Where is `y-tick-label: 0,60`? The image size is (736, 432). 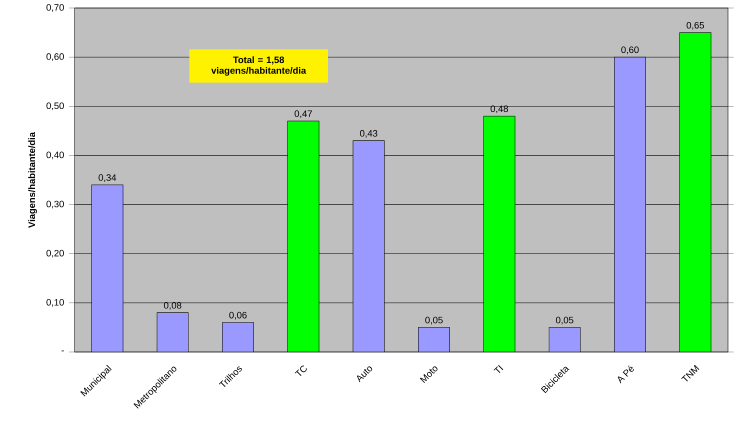
y-tick-label: 0,60 is located at coordinates (55, 57).